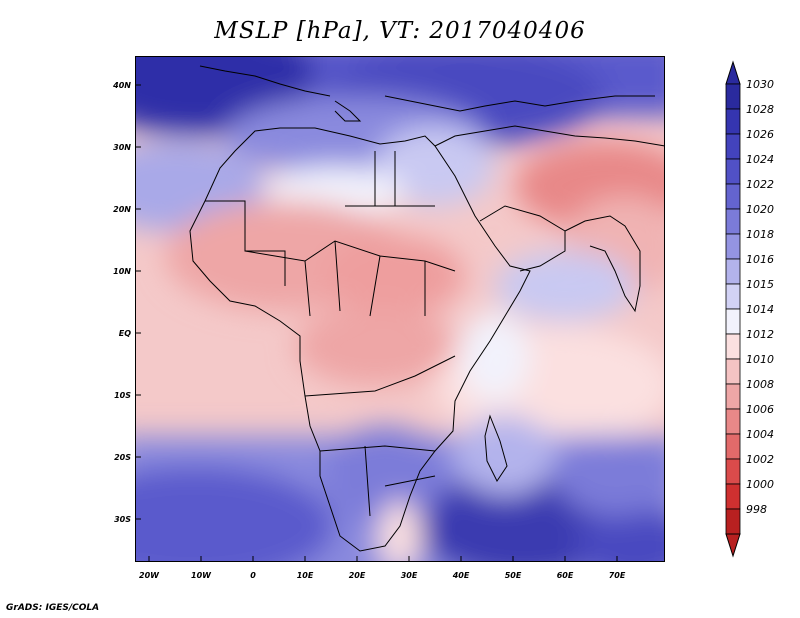 This screenshot has width=800, height=618. What do you see at coordinates (760, 359) in the screenshot?
I see `colorbar-label: 1010` at bounding box center [760, 359].